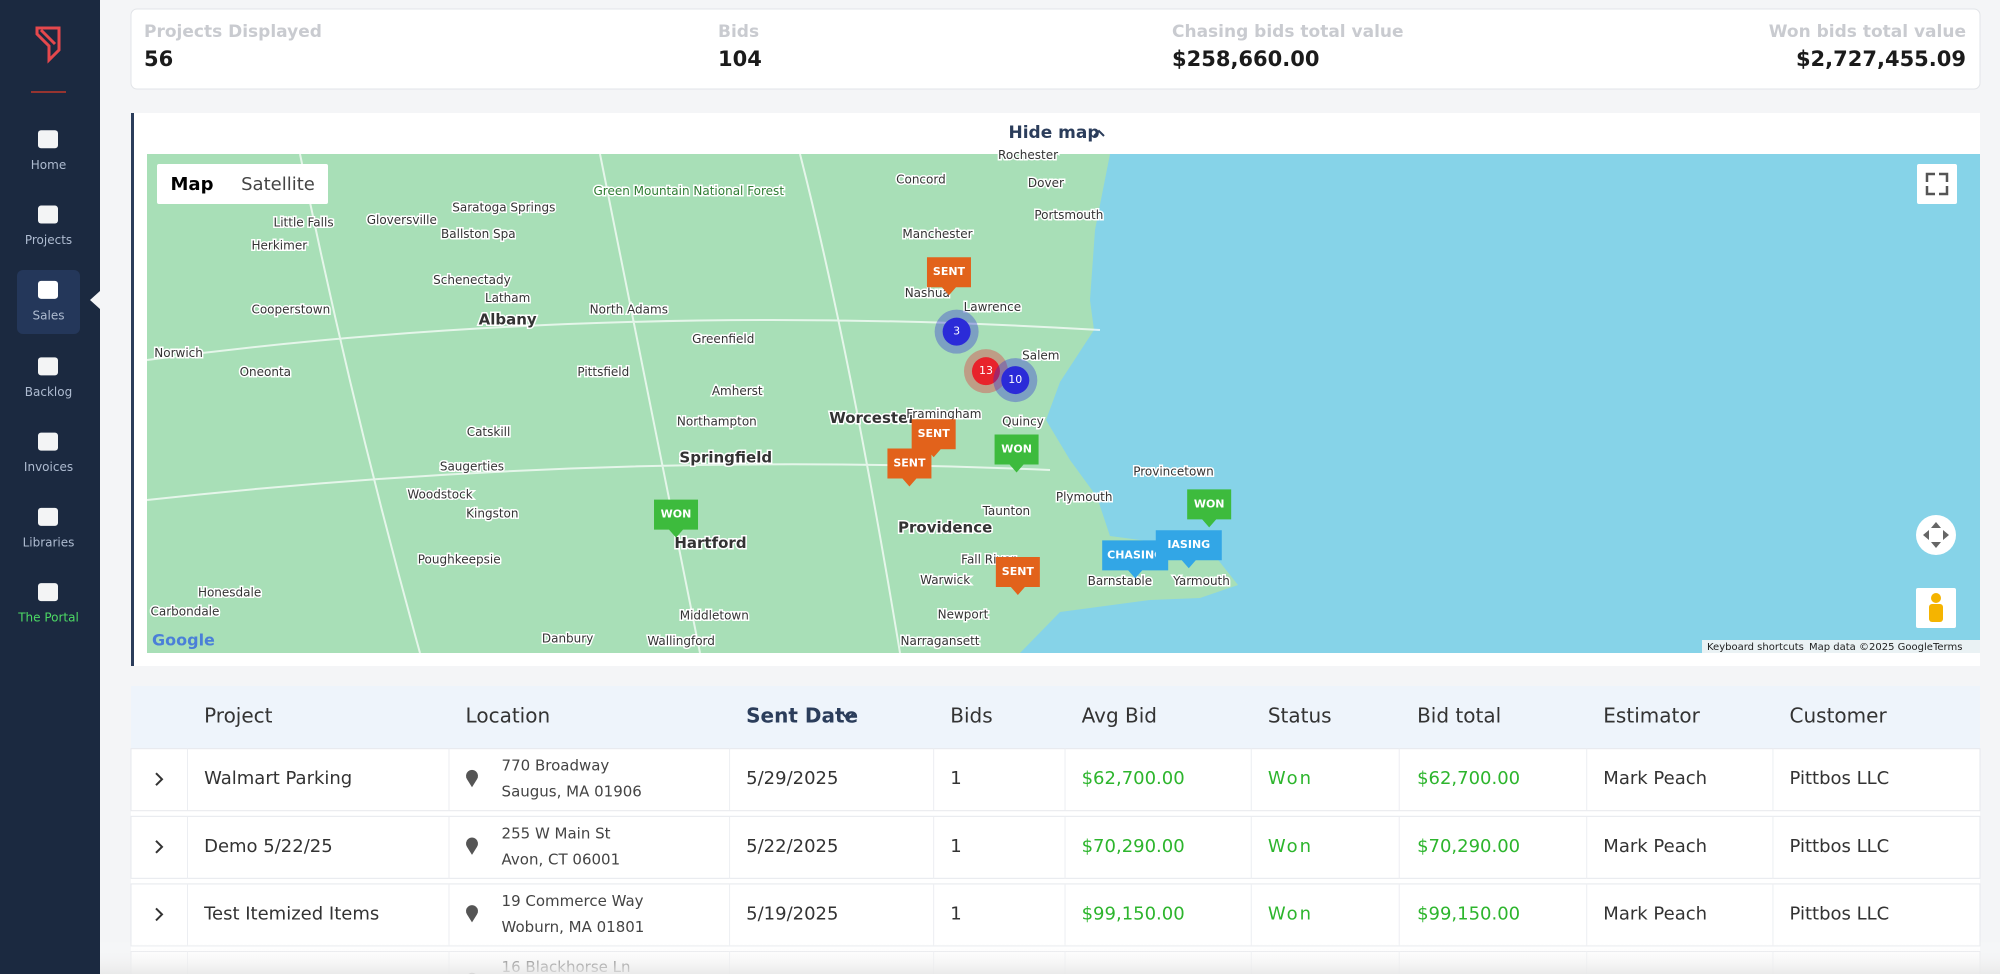 This screenshot has width=2000, height=974. Describe the element at coordinates (872, 418) in the screenshot. I see `place-label: Worcester` at that location.